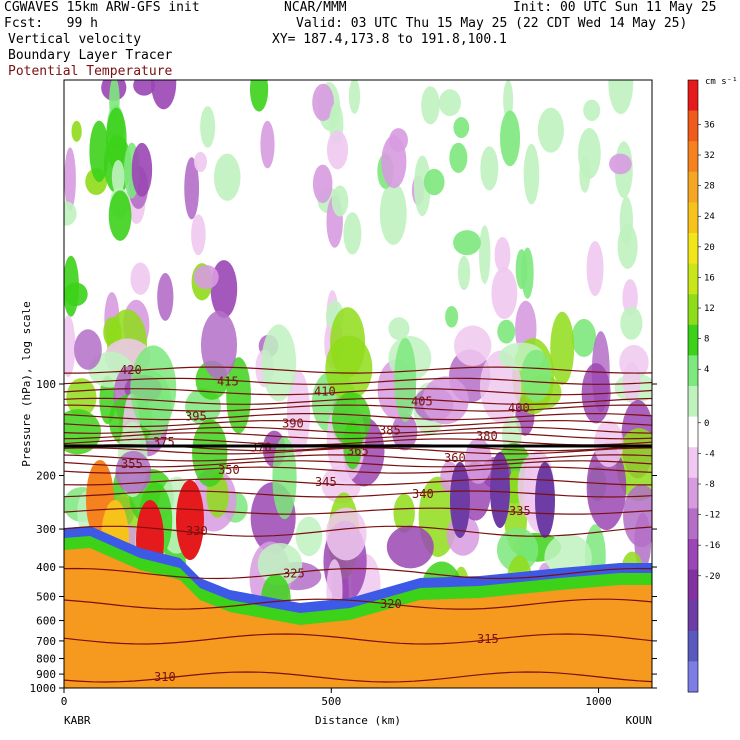  What do you see at coordinates (261, 448) in the screenshot?
I see `theta-contour-label: 370` at bounding box center [261, 448].